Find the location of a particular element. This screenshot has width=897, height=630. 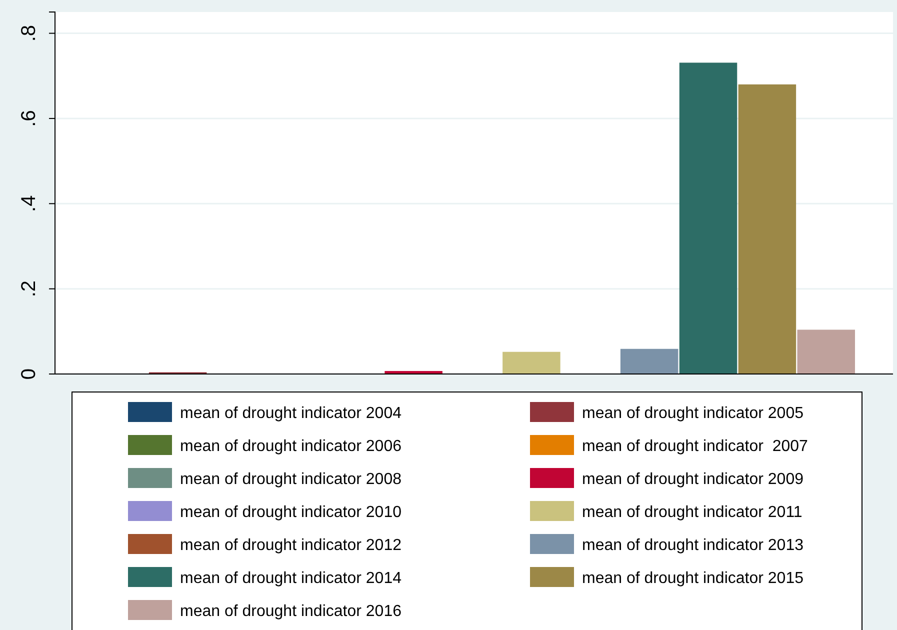

legend-label: mean of drought indicator 2009 is located at coordinates (693, 479).